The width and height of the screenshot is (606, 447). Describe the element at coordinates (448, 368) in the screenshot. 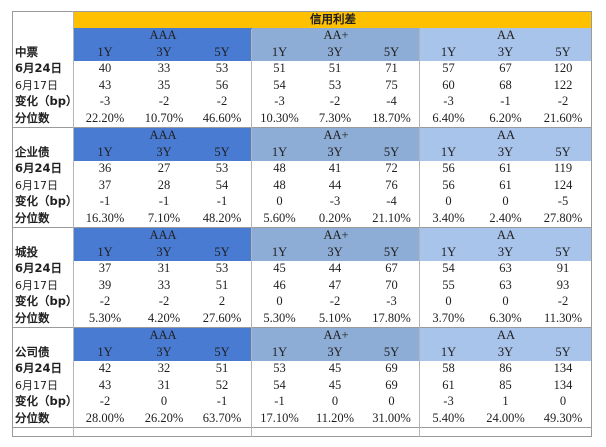

I see `value-cell: 58` at that location.